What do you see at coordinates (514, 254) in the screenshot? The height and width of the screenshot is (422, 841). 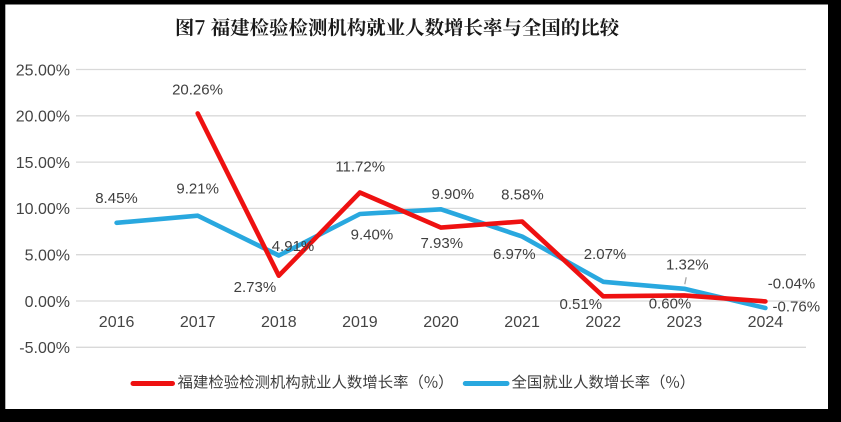 I see `svg-text: 6.97%` at bounding box center [514, 254].